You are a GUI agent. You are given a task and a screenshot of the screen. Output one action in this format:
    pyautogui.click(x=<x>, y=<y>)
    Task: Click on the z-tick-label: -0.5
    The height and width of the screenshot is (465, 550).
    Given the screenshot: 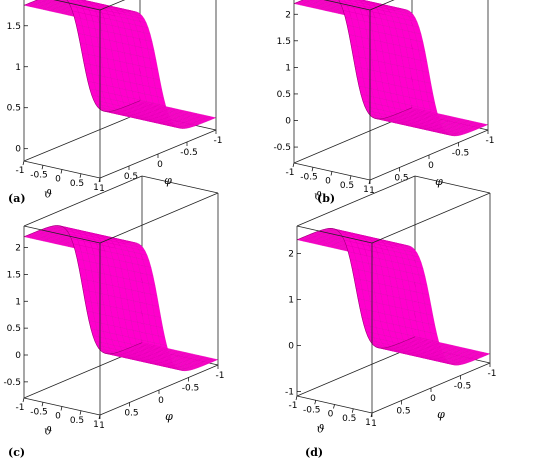 What is the action you would take?
    pyautogui.click(x=12, y=383)
    